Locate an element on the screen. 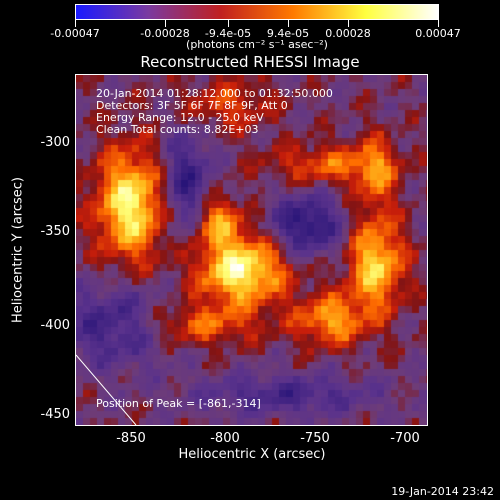  y-tick-label: -300 is located at coordinates (55, 142).